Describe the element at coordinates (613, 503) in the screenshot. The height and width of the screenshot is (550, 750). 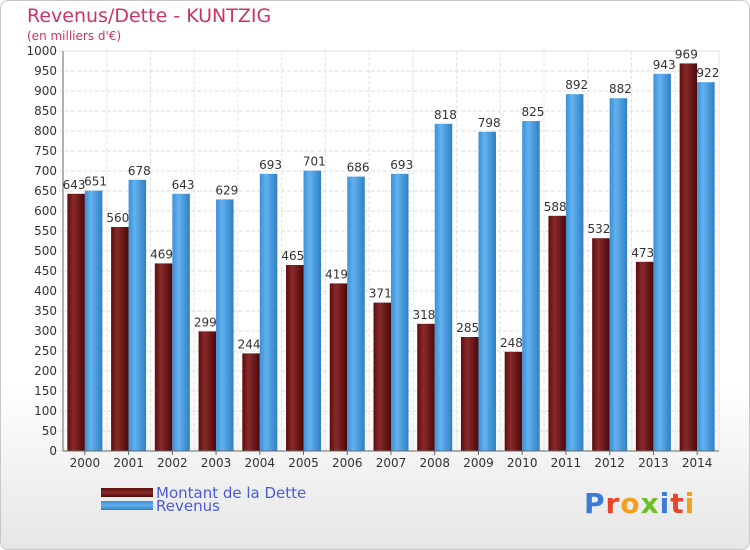
I see `logo-letter: r` at that location.